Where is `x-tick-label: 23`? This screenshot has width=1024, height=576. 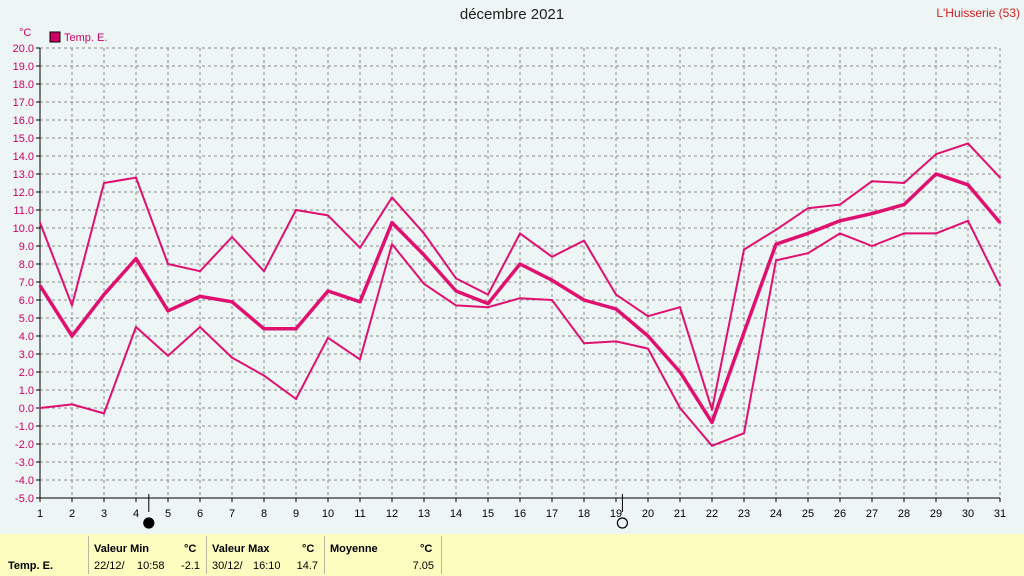
x-tick-label: 23 is located at coordinates (744, 514).